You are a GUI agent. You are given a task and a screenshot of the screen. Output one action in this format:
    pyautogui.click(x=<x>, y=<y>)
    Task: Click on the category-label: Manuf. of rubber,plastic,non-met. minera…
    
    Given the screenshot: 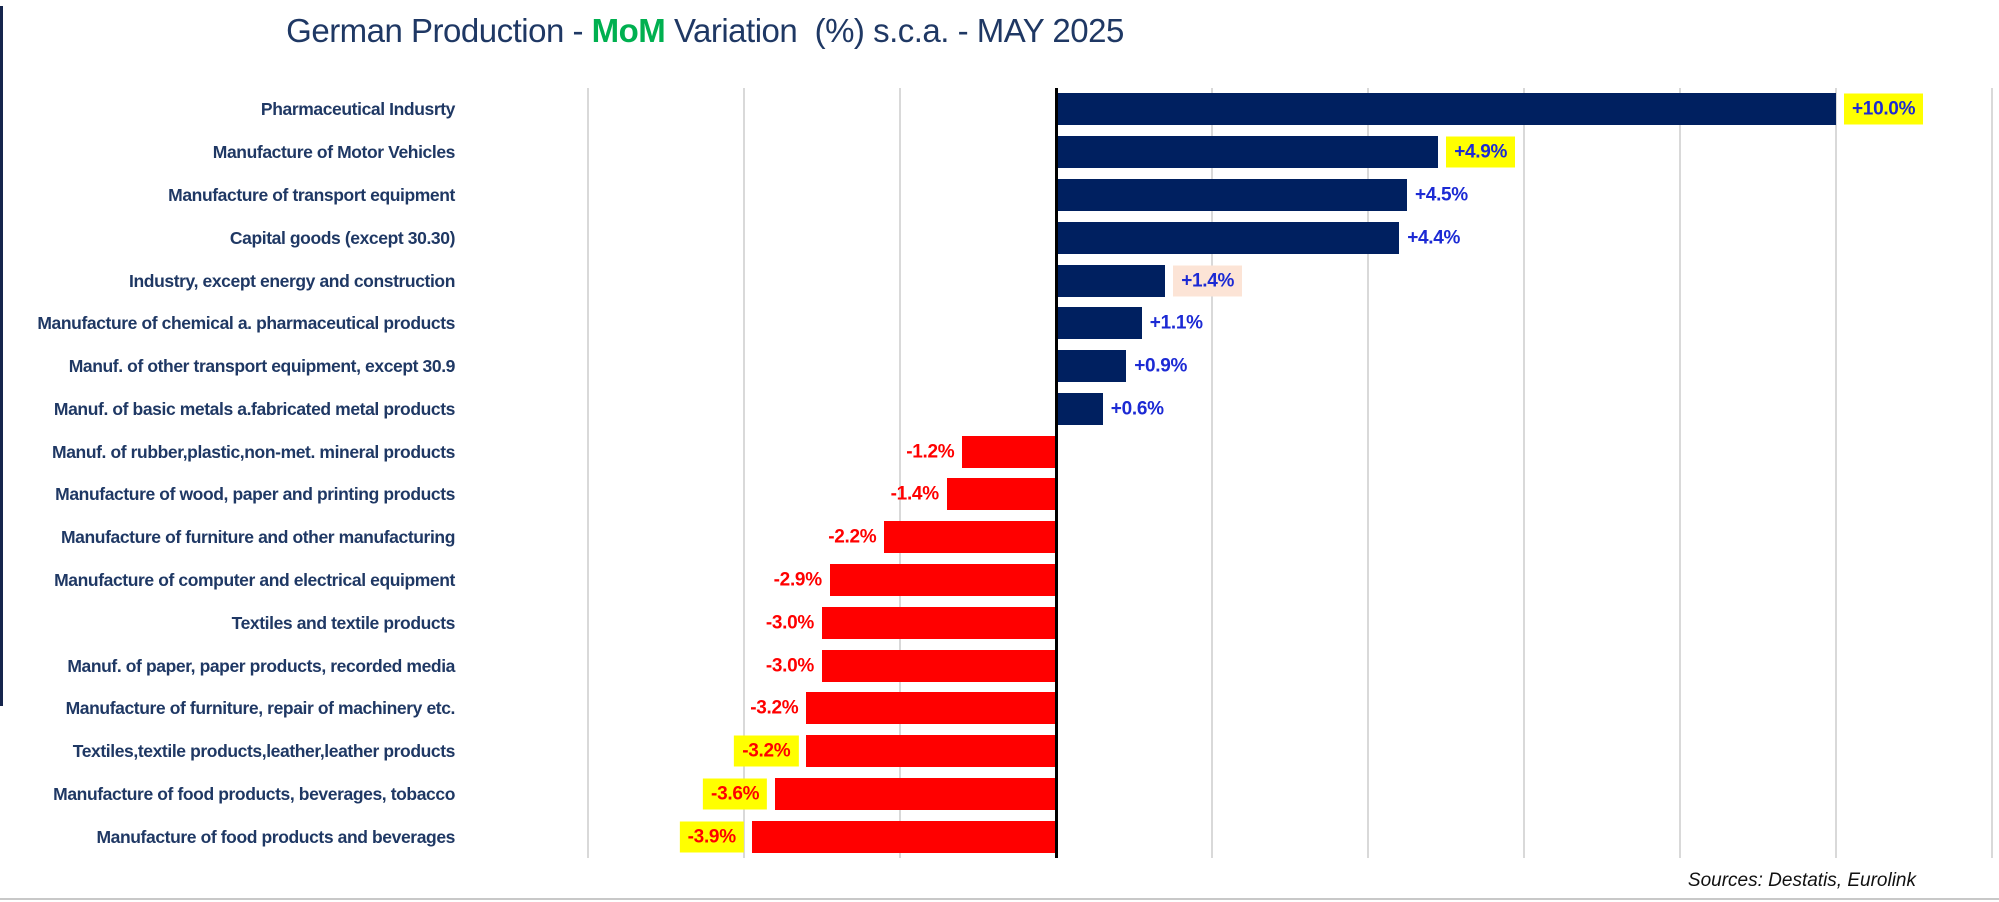 What is the action you would take?
    pyautogui.click(x=253, y=451)
    